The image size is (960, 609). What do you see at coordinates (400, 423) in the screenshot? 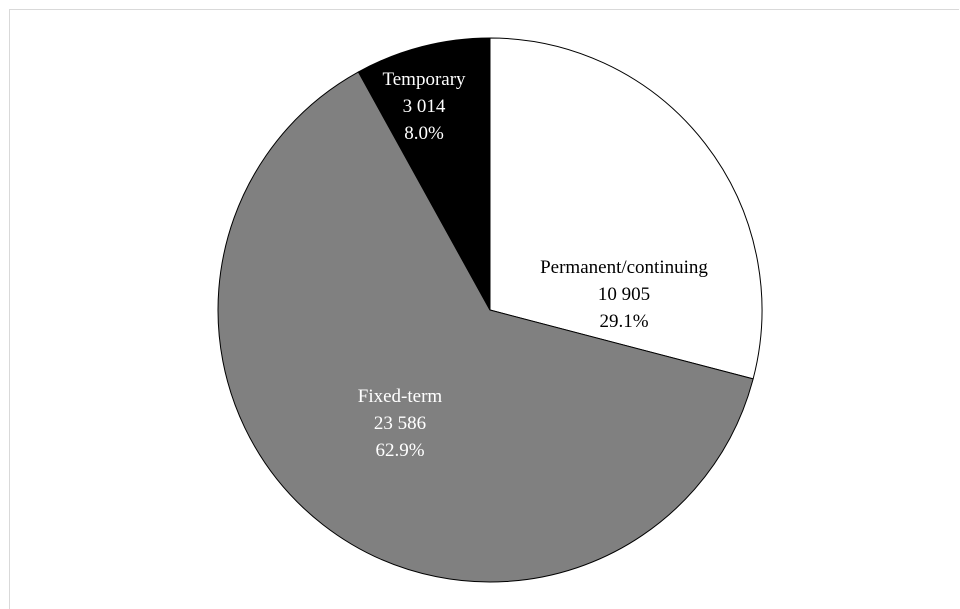
I see `slice-value-fixed-term: 23 586` at bounding box center [400, 423].